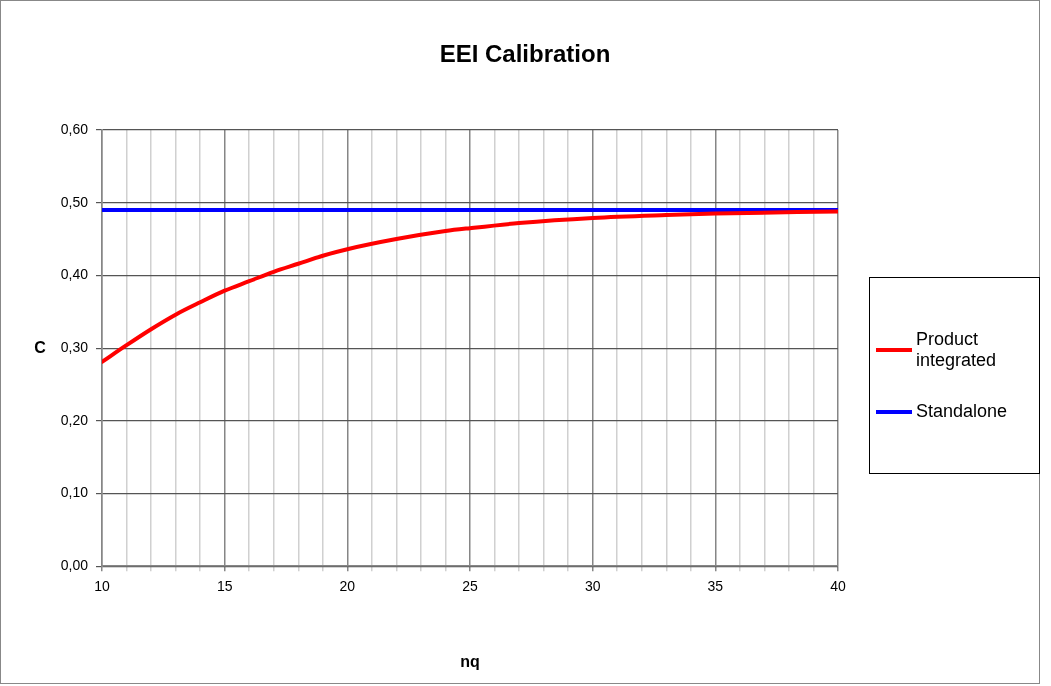 Image resolution: width=1051 pixels, height=686 pixels. I want to click on y-axis-title: C, so click(40, 347).